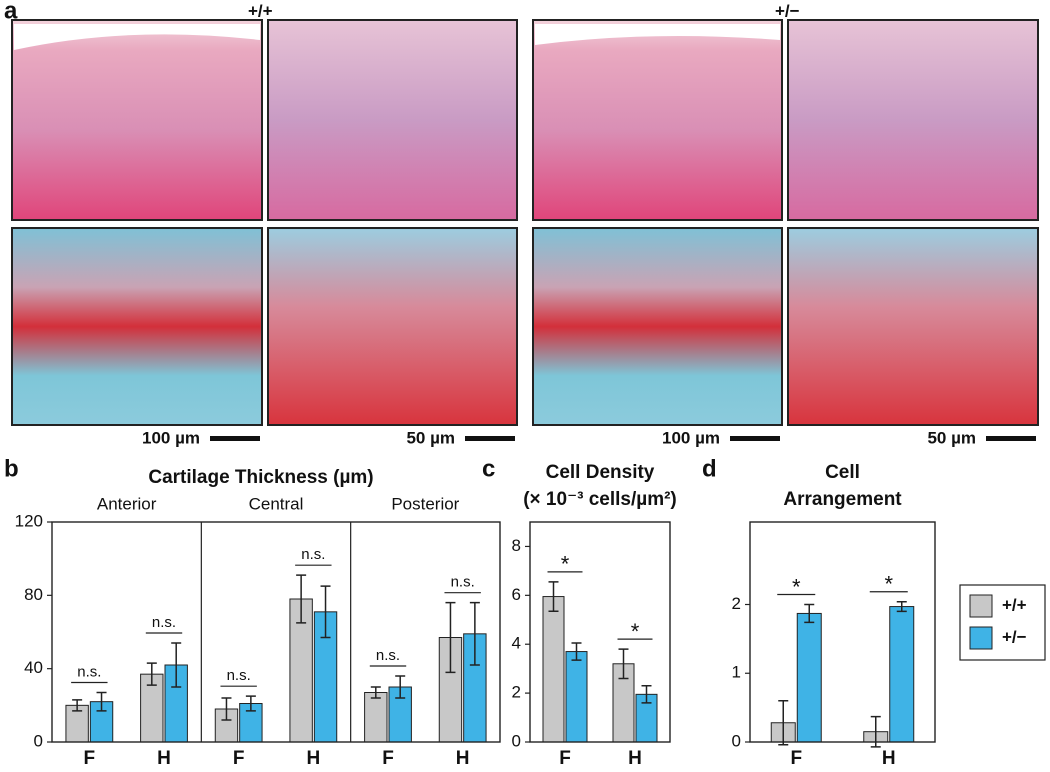 This screenshot has width=1050, height=772. Describe the element at coordinates (842, 499) in the screenshot. I see `chart-title: Arrangement` at that location.